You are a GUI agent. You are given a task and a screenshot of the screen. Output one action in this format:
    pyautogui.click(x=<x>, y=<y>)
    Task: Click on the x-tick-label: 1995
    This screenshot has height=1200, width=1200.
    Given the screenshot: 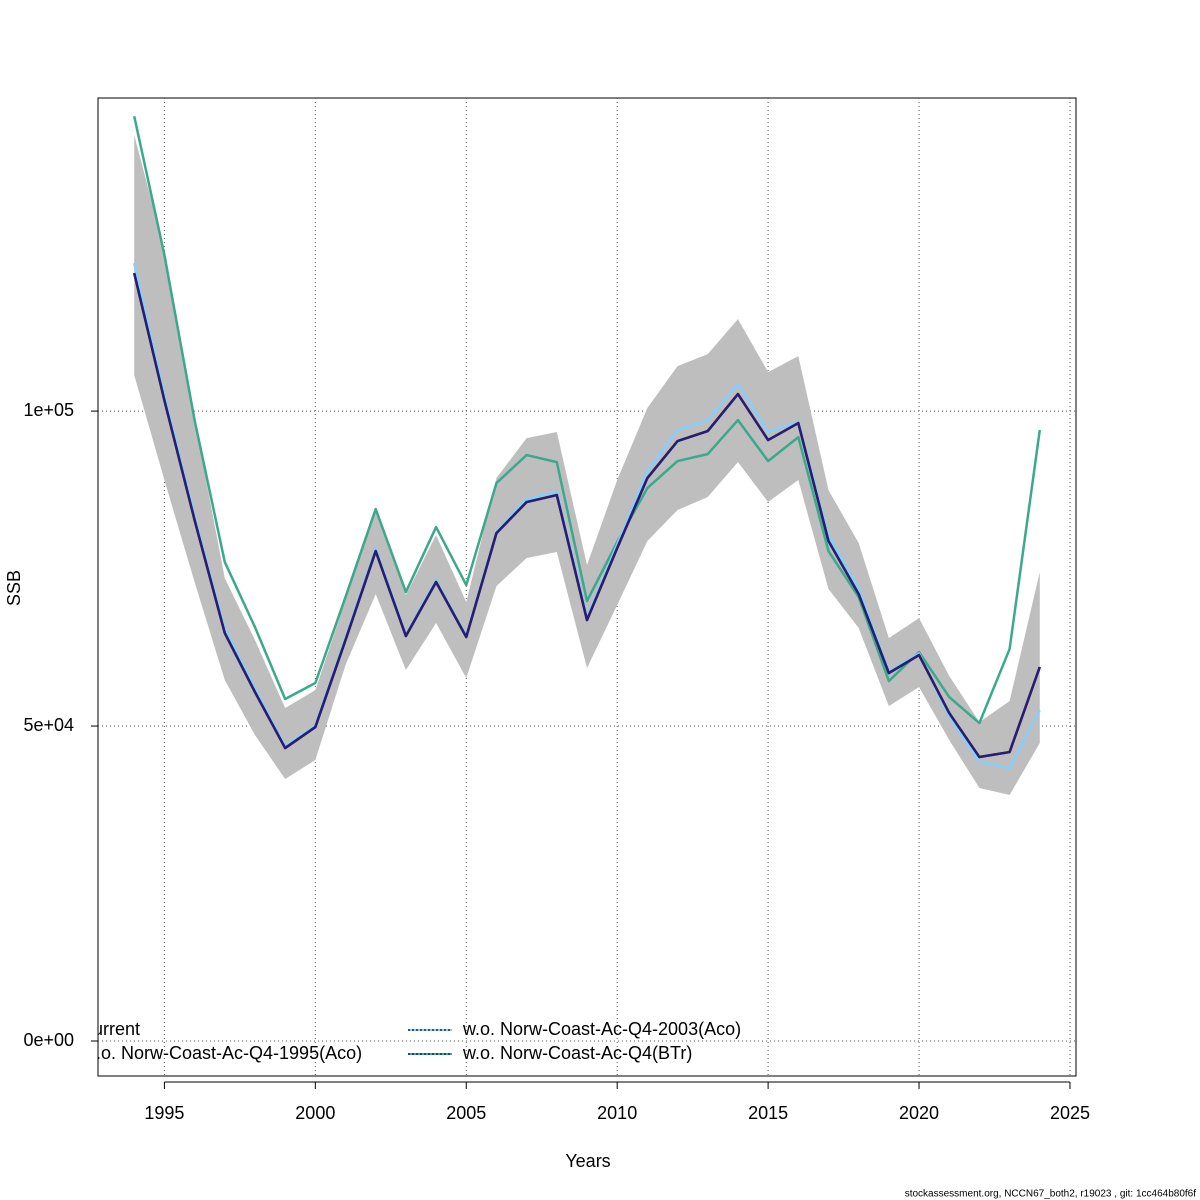 What is the action you would take?
    pyautogui.click(x=164, y=1113)
    